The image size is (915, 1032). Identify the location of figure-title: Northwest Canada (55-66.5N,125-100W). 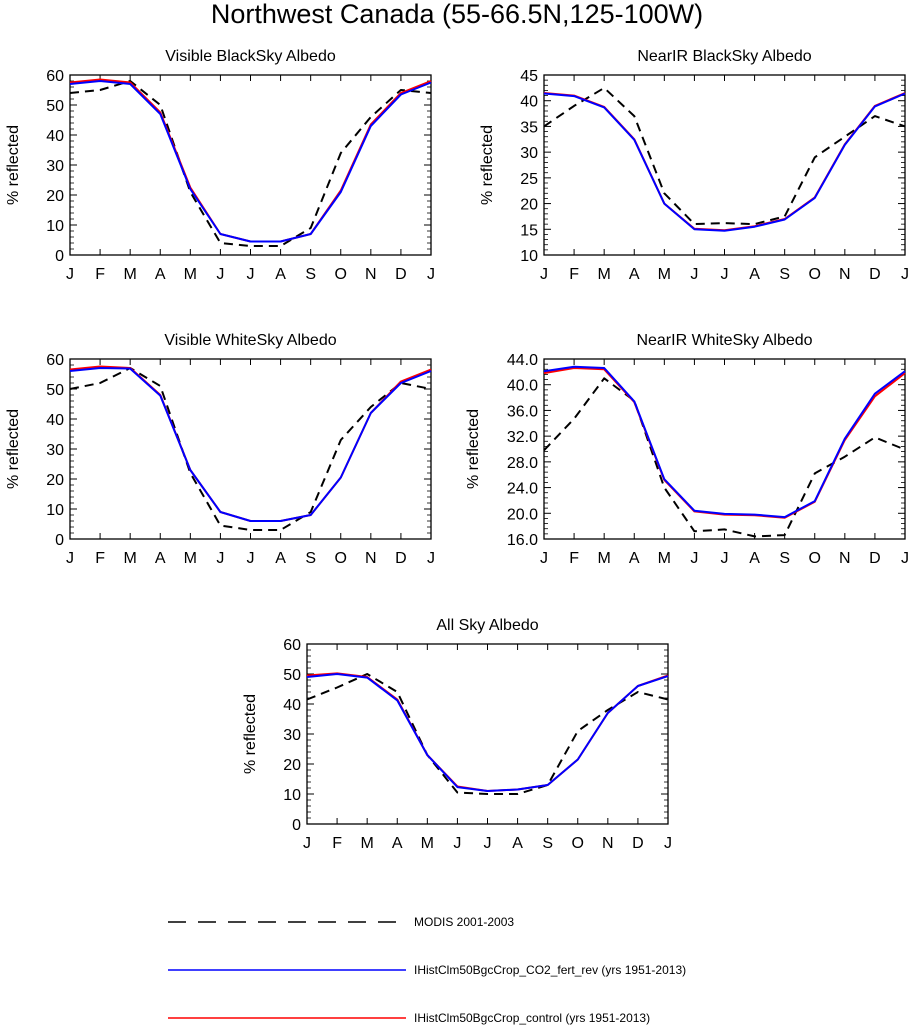
(457, 14).